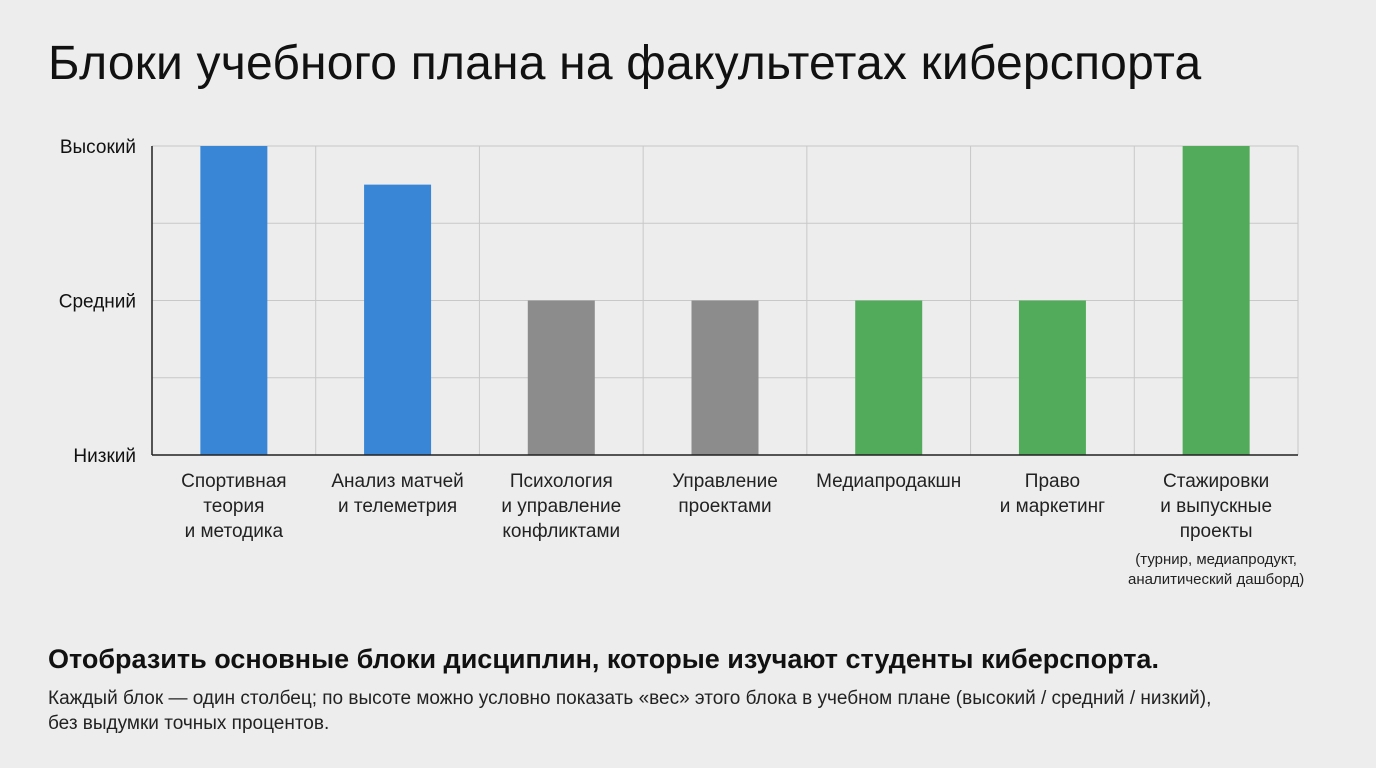 This screenshot has height=768, width=1376. Describe the element at coordinates (97, 302) in the screenshot. I see `y-tick-label: Средний` at that location.